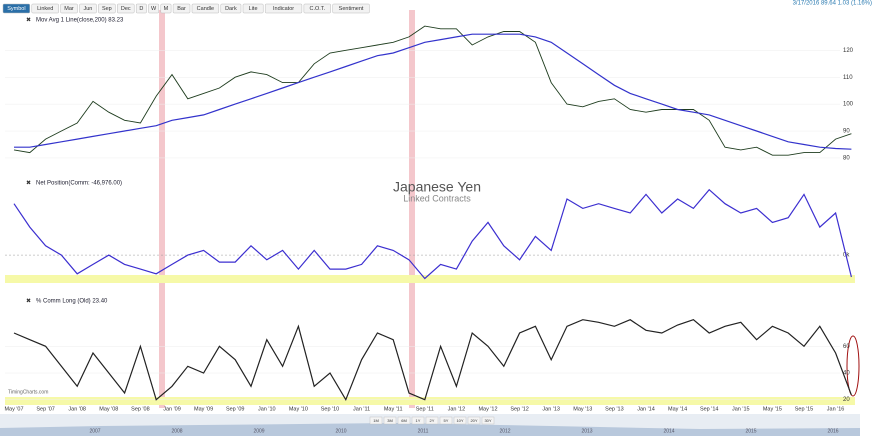 The image size is (874, 436). I want to click on x-tick-label: Jan '14, so click(646, 409).